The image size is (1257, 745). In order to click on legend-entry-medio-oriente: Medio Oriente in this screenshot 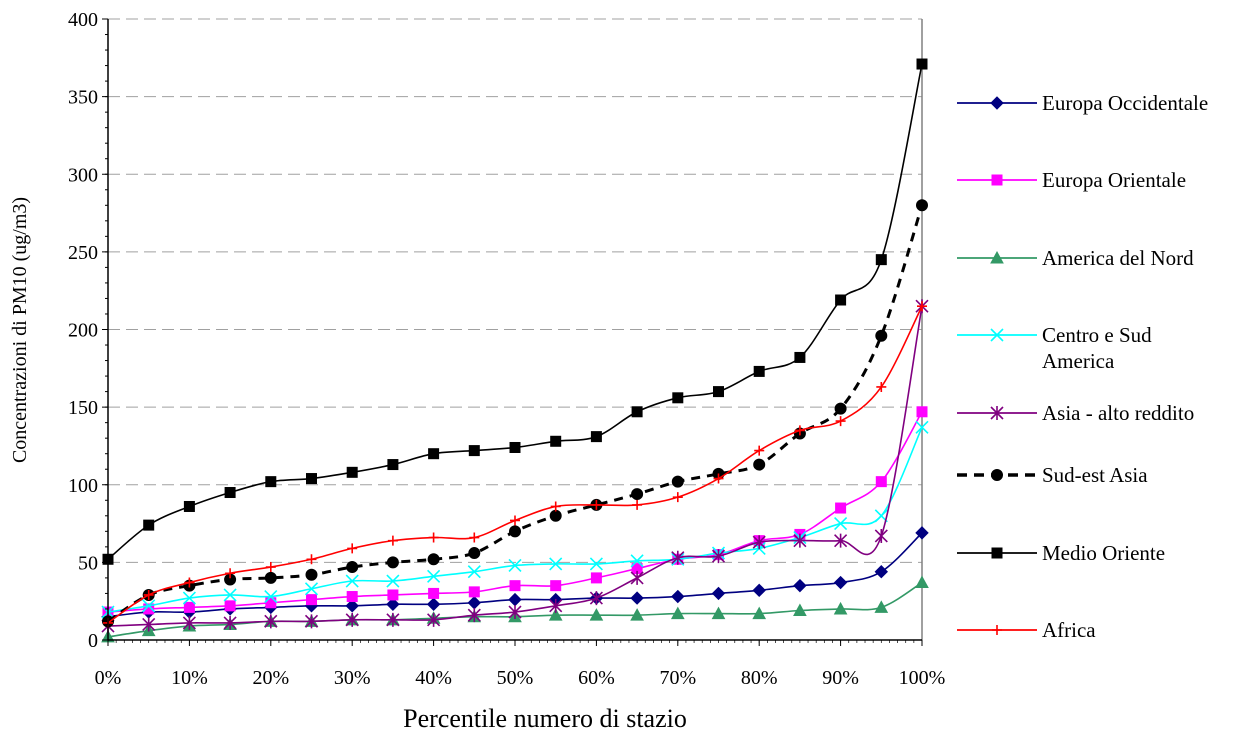, I will do `click(1061, 553)`.